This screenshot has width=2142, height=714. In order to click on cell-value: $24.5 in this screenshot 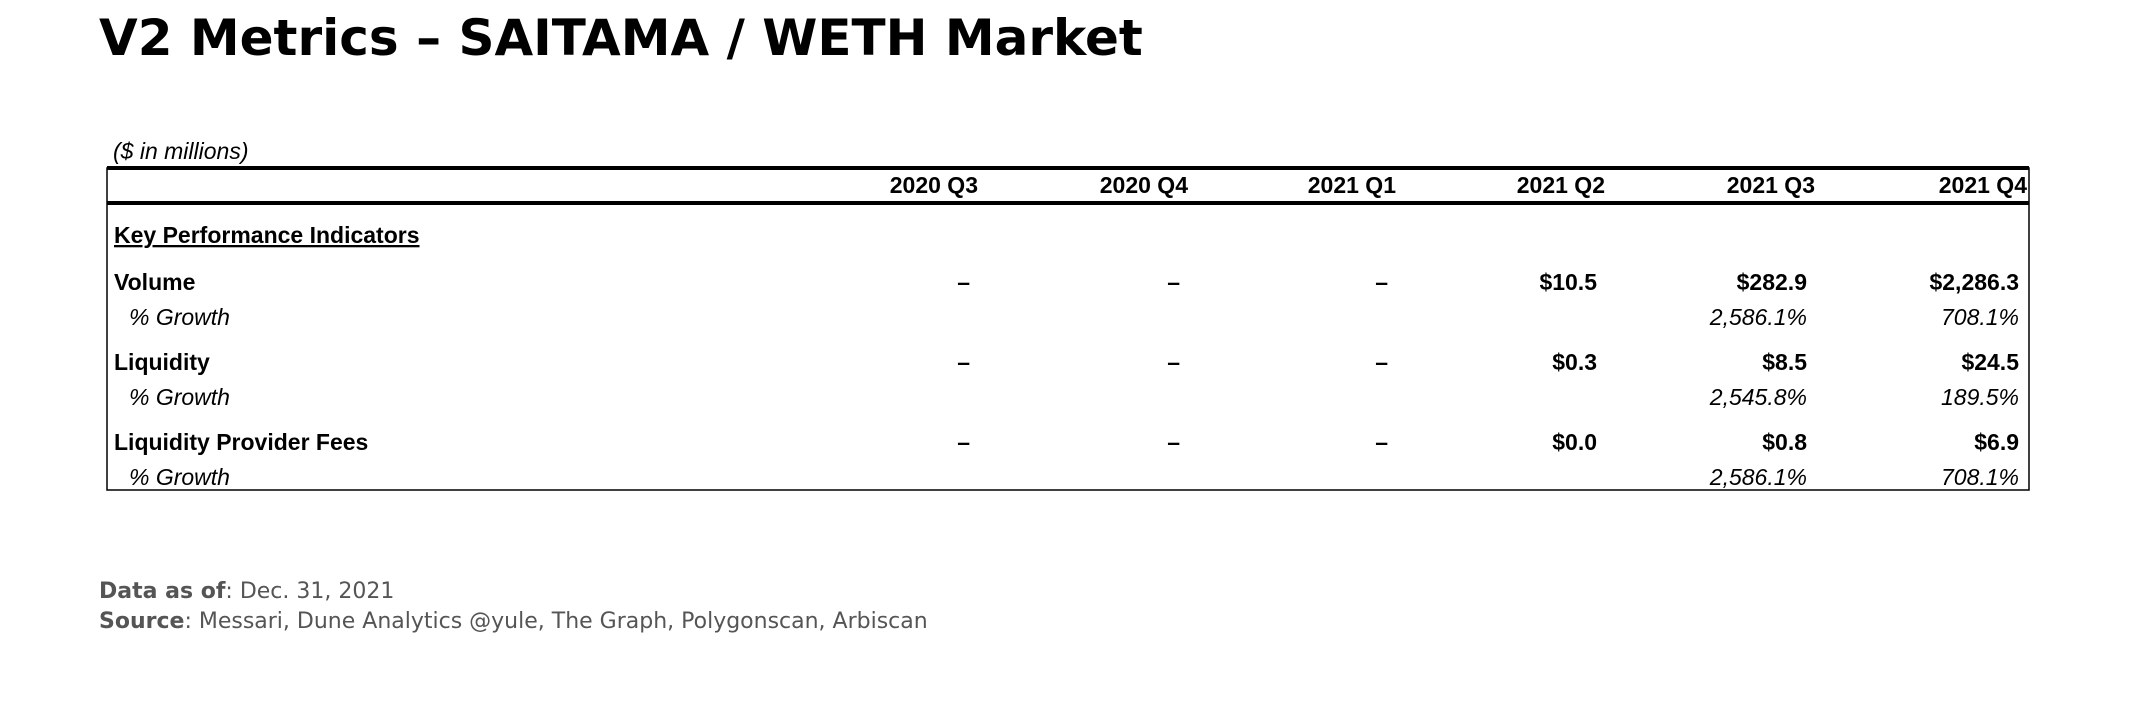, I will do `click(1990, 362)`.